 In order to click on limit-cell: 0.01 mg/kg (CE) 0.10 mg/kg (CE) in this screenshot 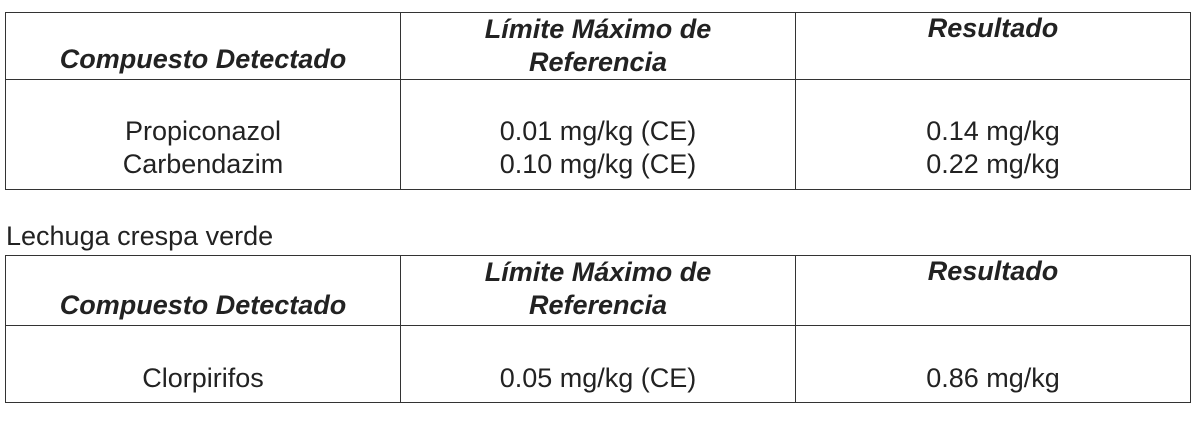, I will do `click(598, 134)`.